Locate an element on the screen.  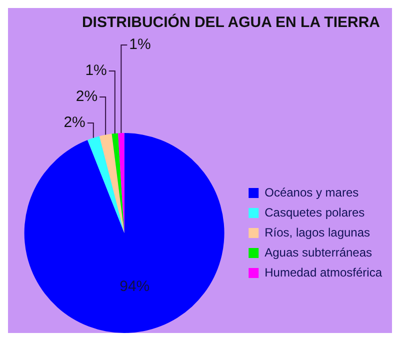
legend-label: Casquetes polares is located at coordinates (314, 212).